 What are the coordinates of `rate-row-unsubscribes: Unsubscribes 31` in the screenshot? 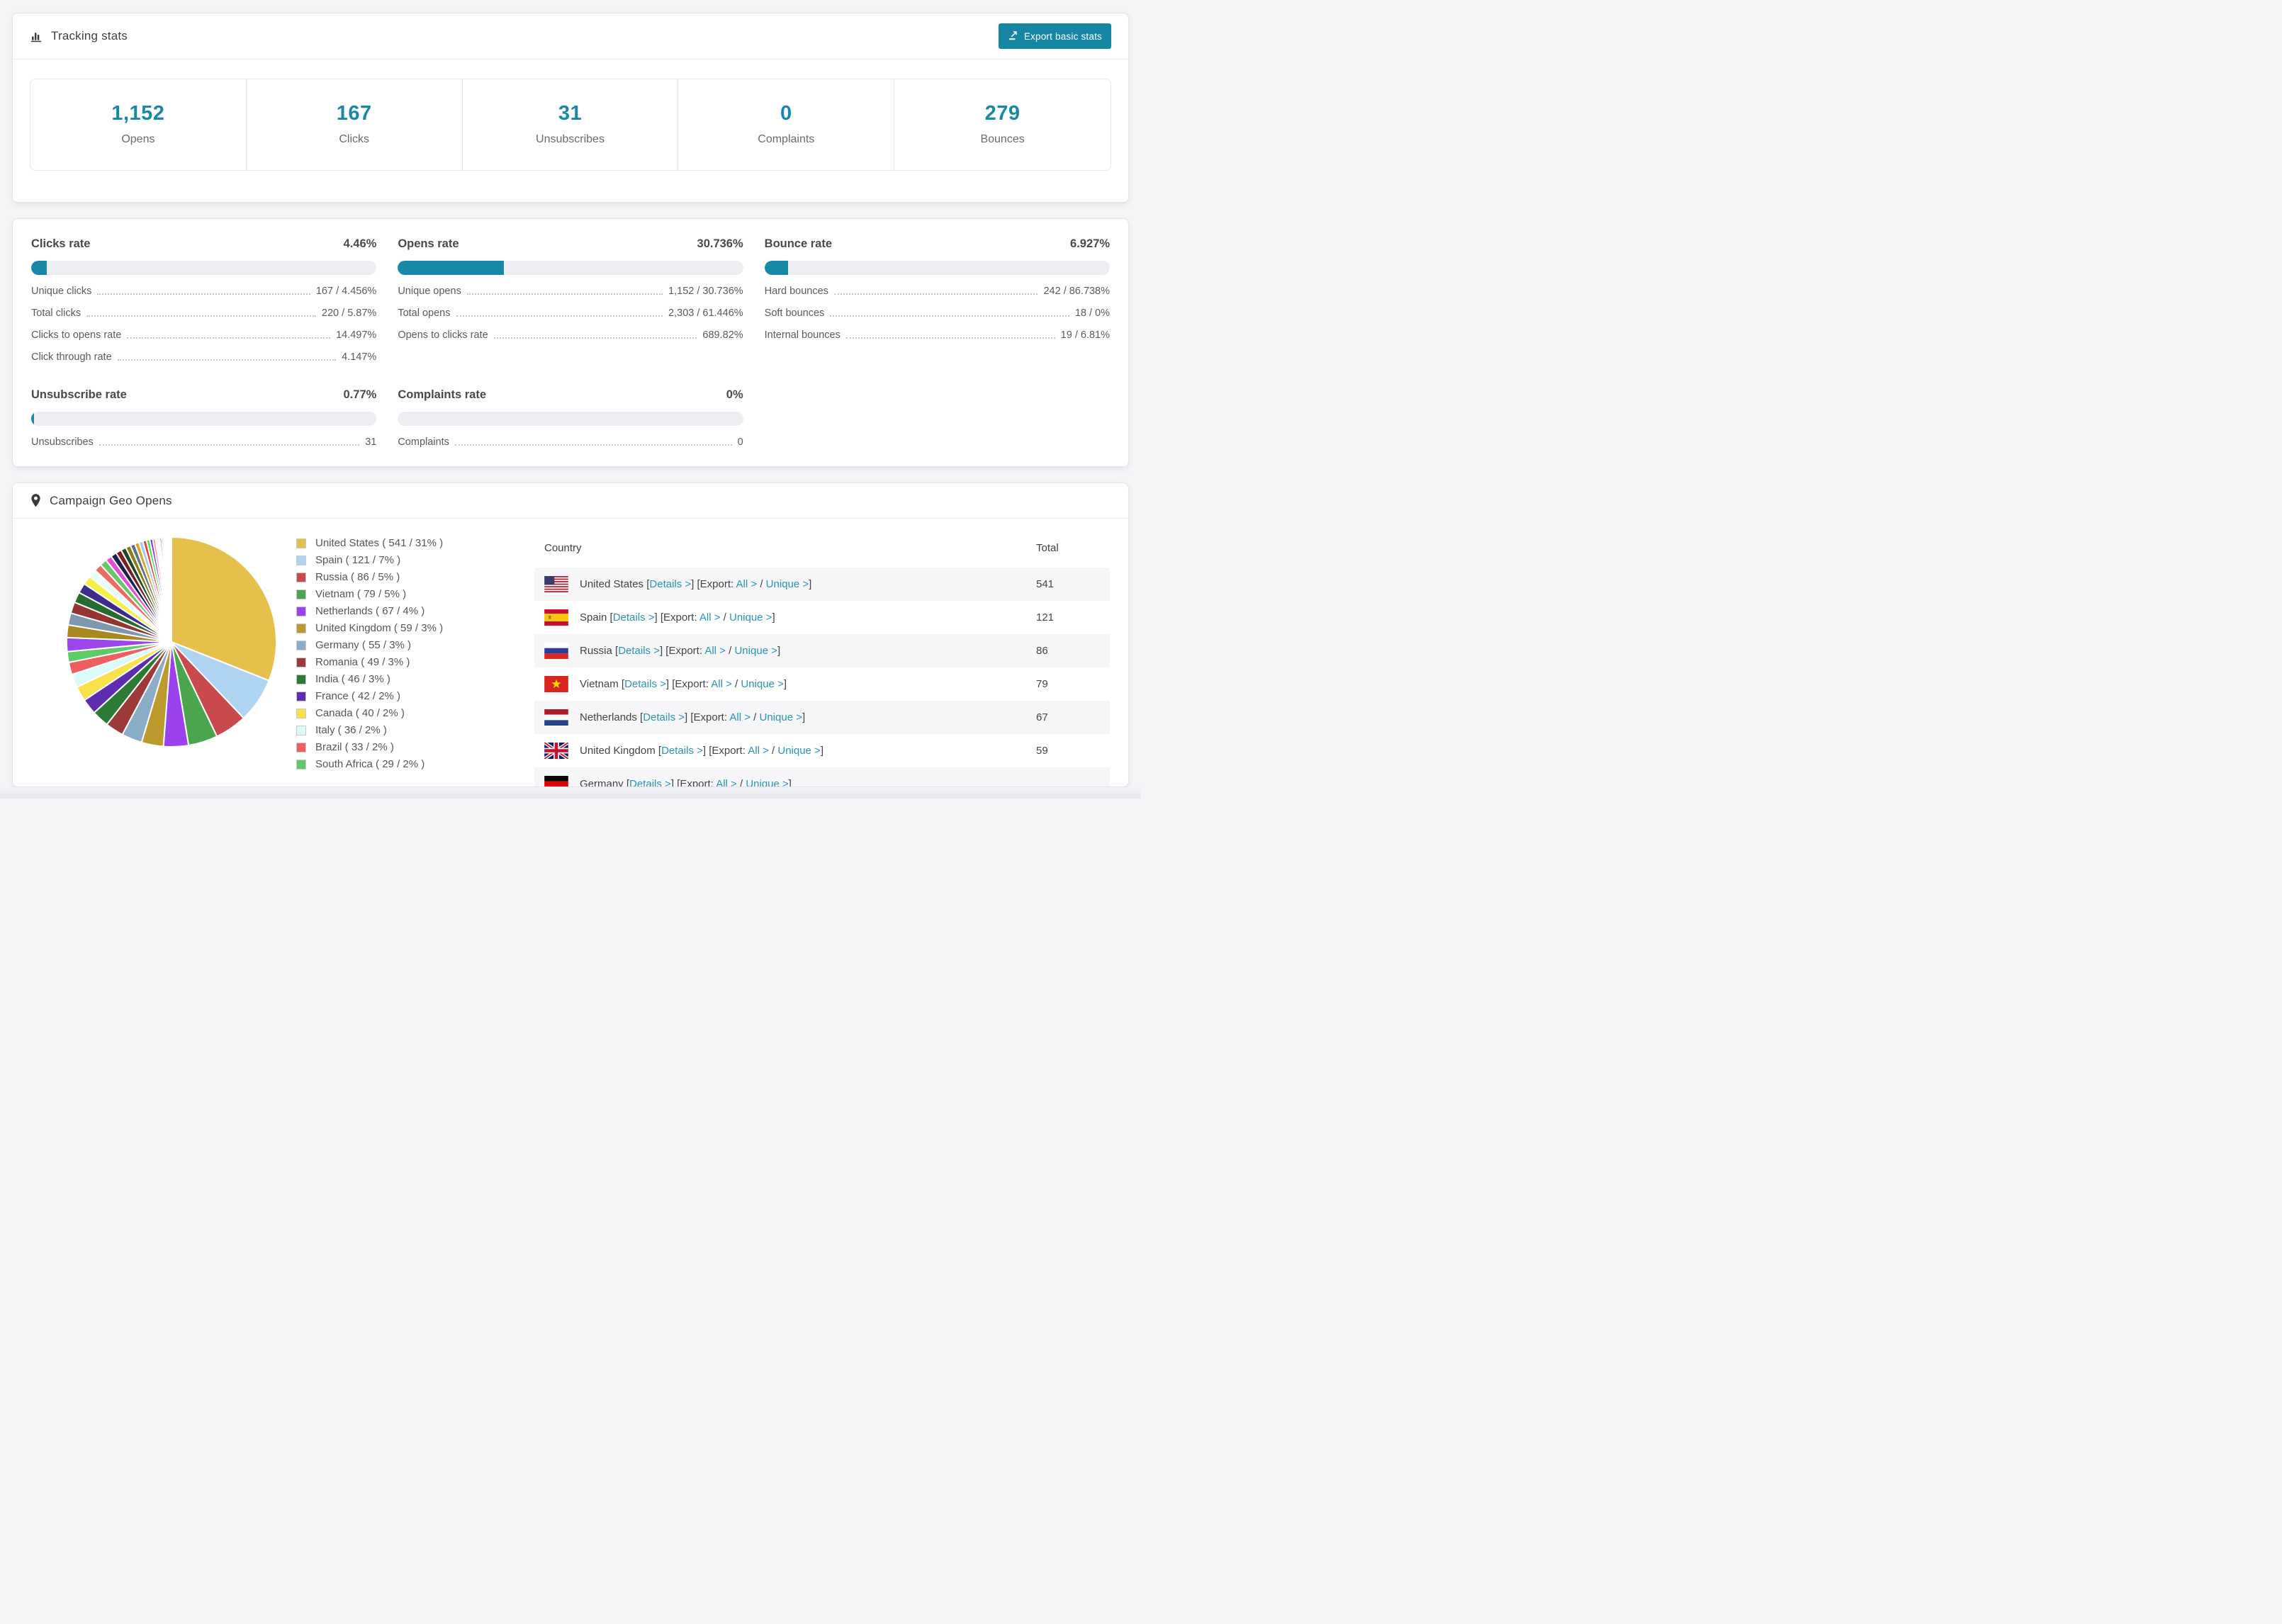 It's located at (203, 442).